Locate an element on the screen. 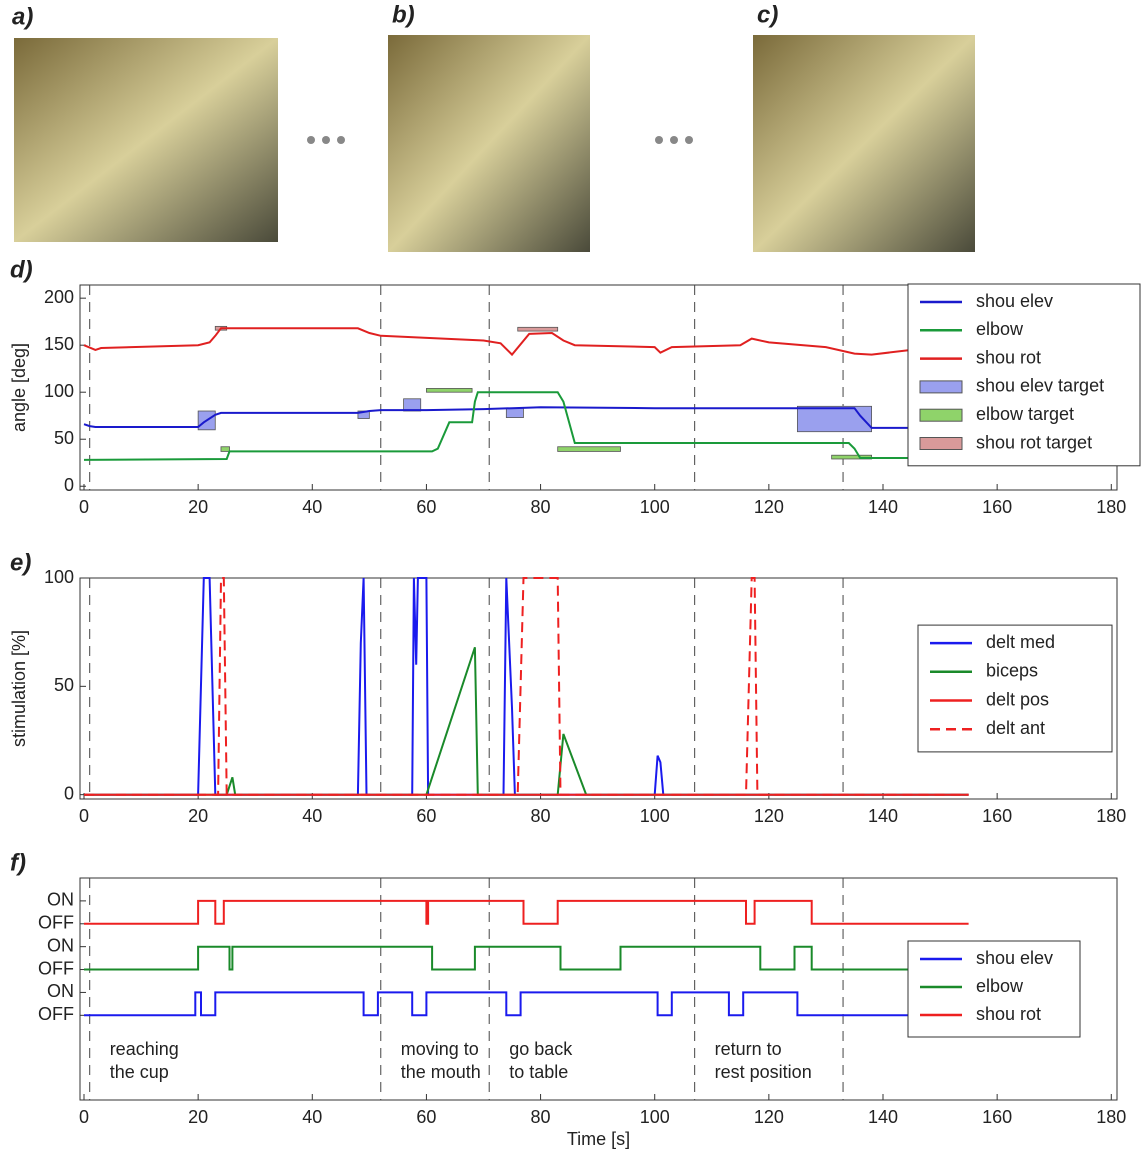 This screenshot has width=1147, height=1161. legend-label: elbow target is located at coordinates (1025, 414).